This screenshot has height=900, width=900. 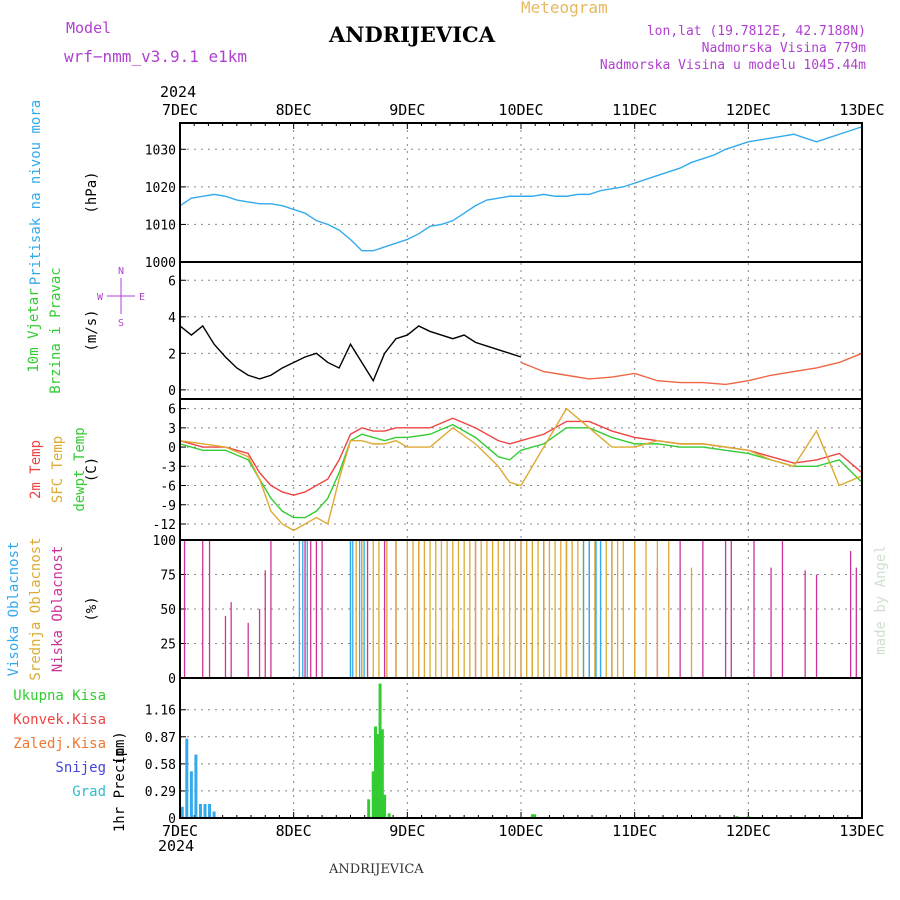 What do you see at coordinates (100, 297) in the screenshot?
I see `compass-w: W` at bounding box center [100, 297].